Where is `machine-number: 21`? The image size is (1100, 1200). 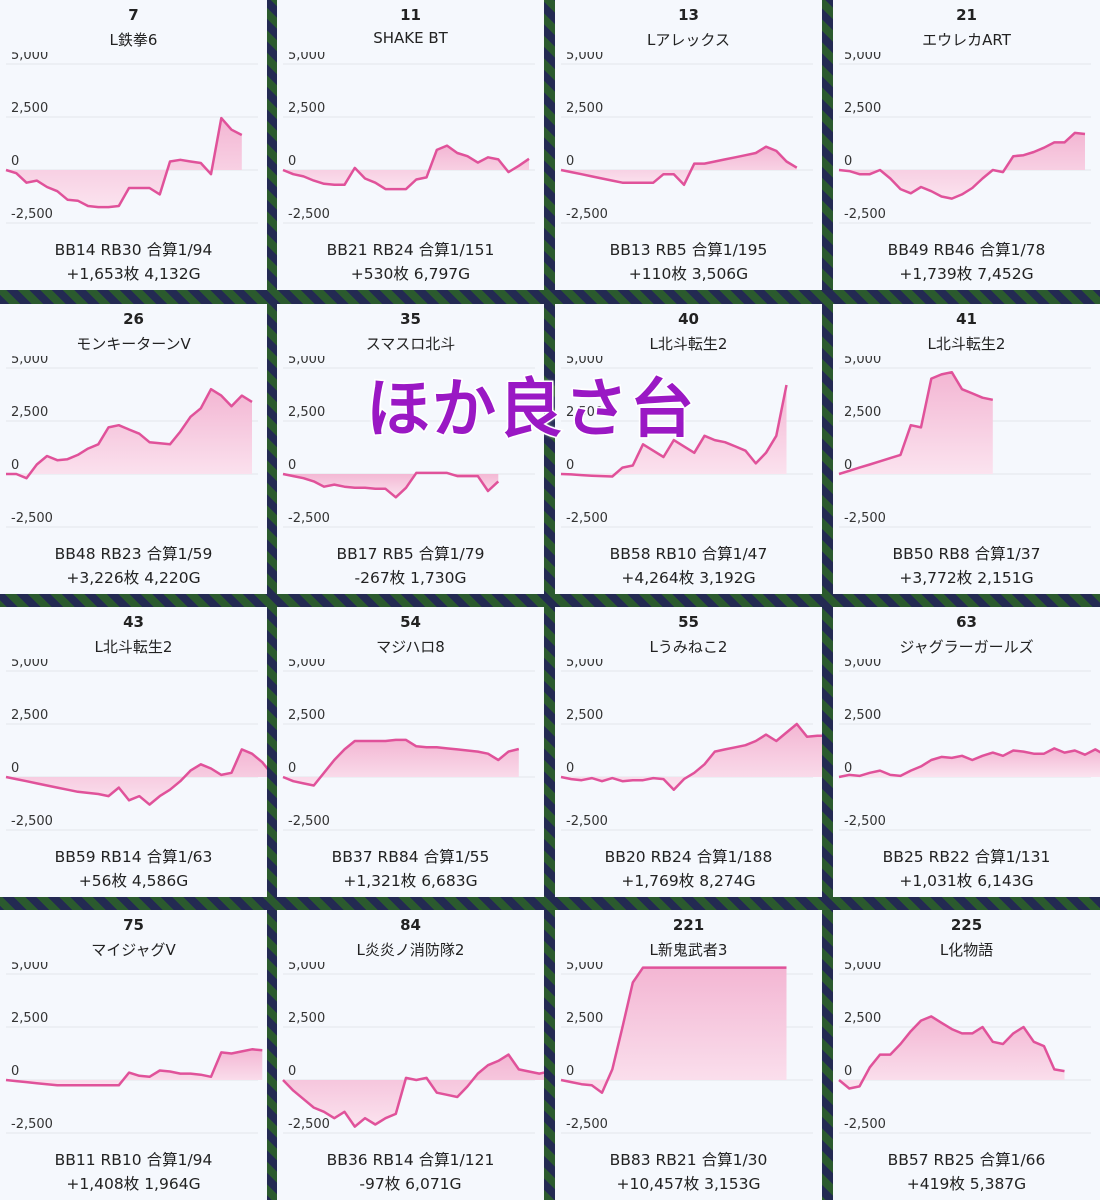
machine-number: 21 is located at coordinates (966, 15).